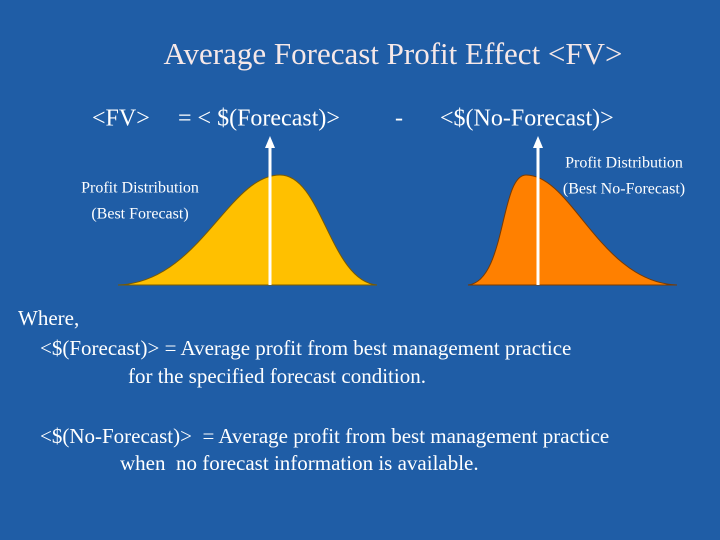  I want to click on curve-label: (Best No-Forecast), so click(624, 189).